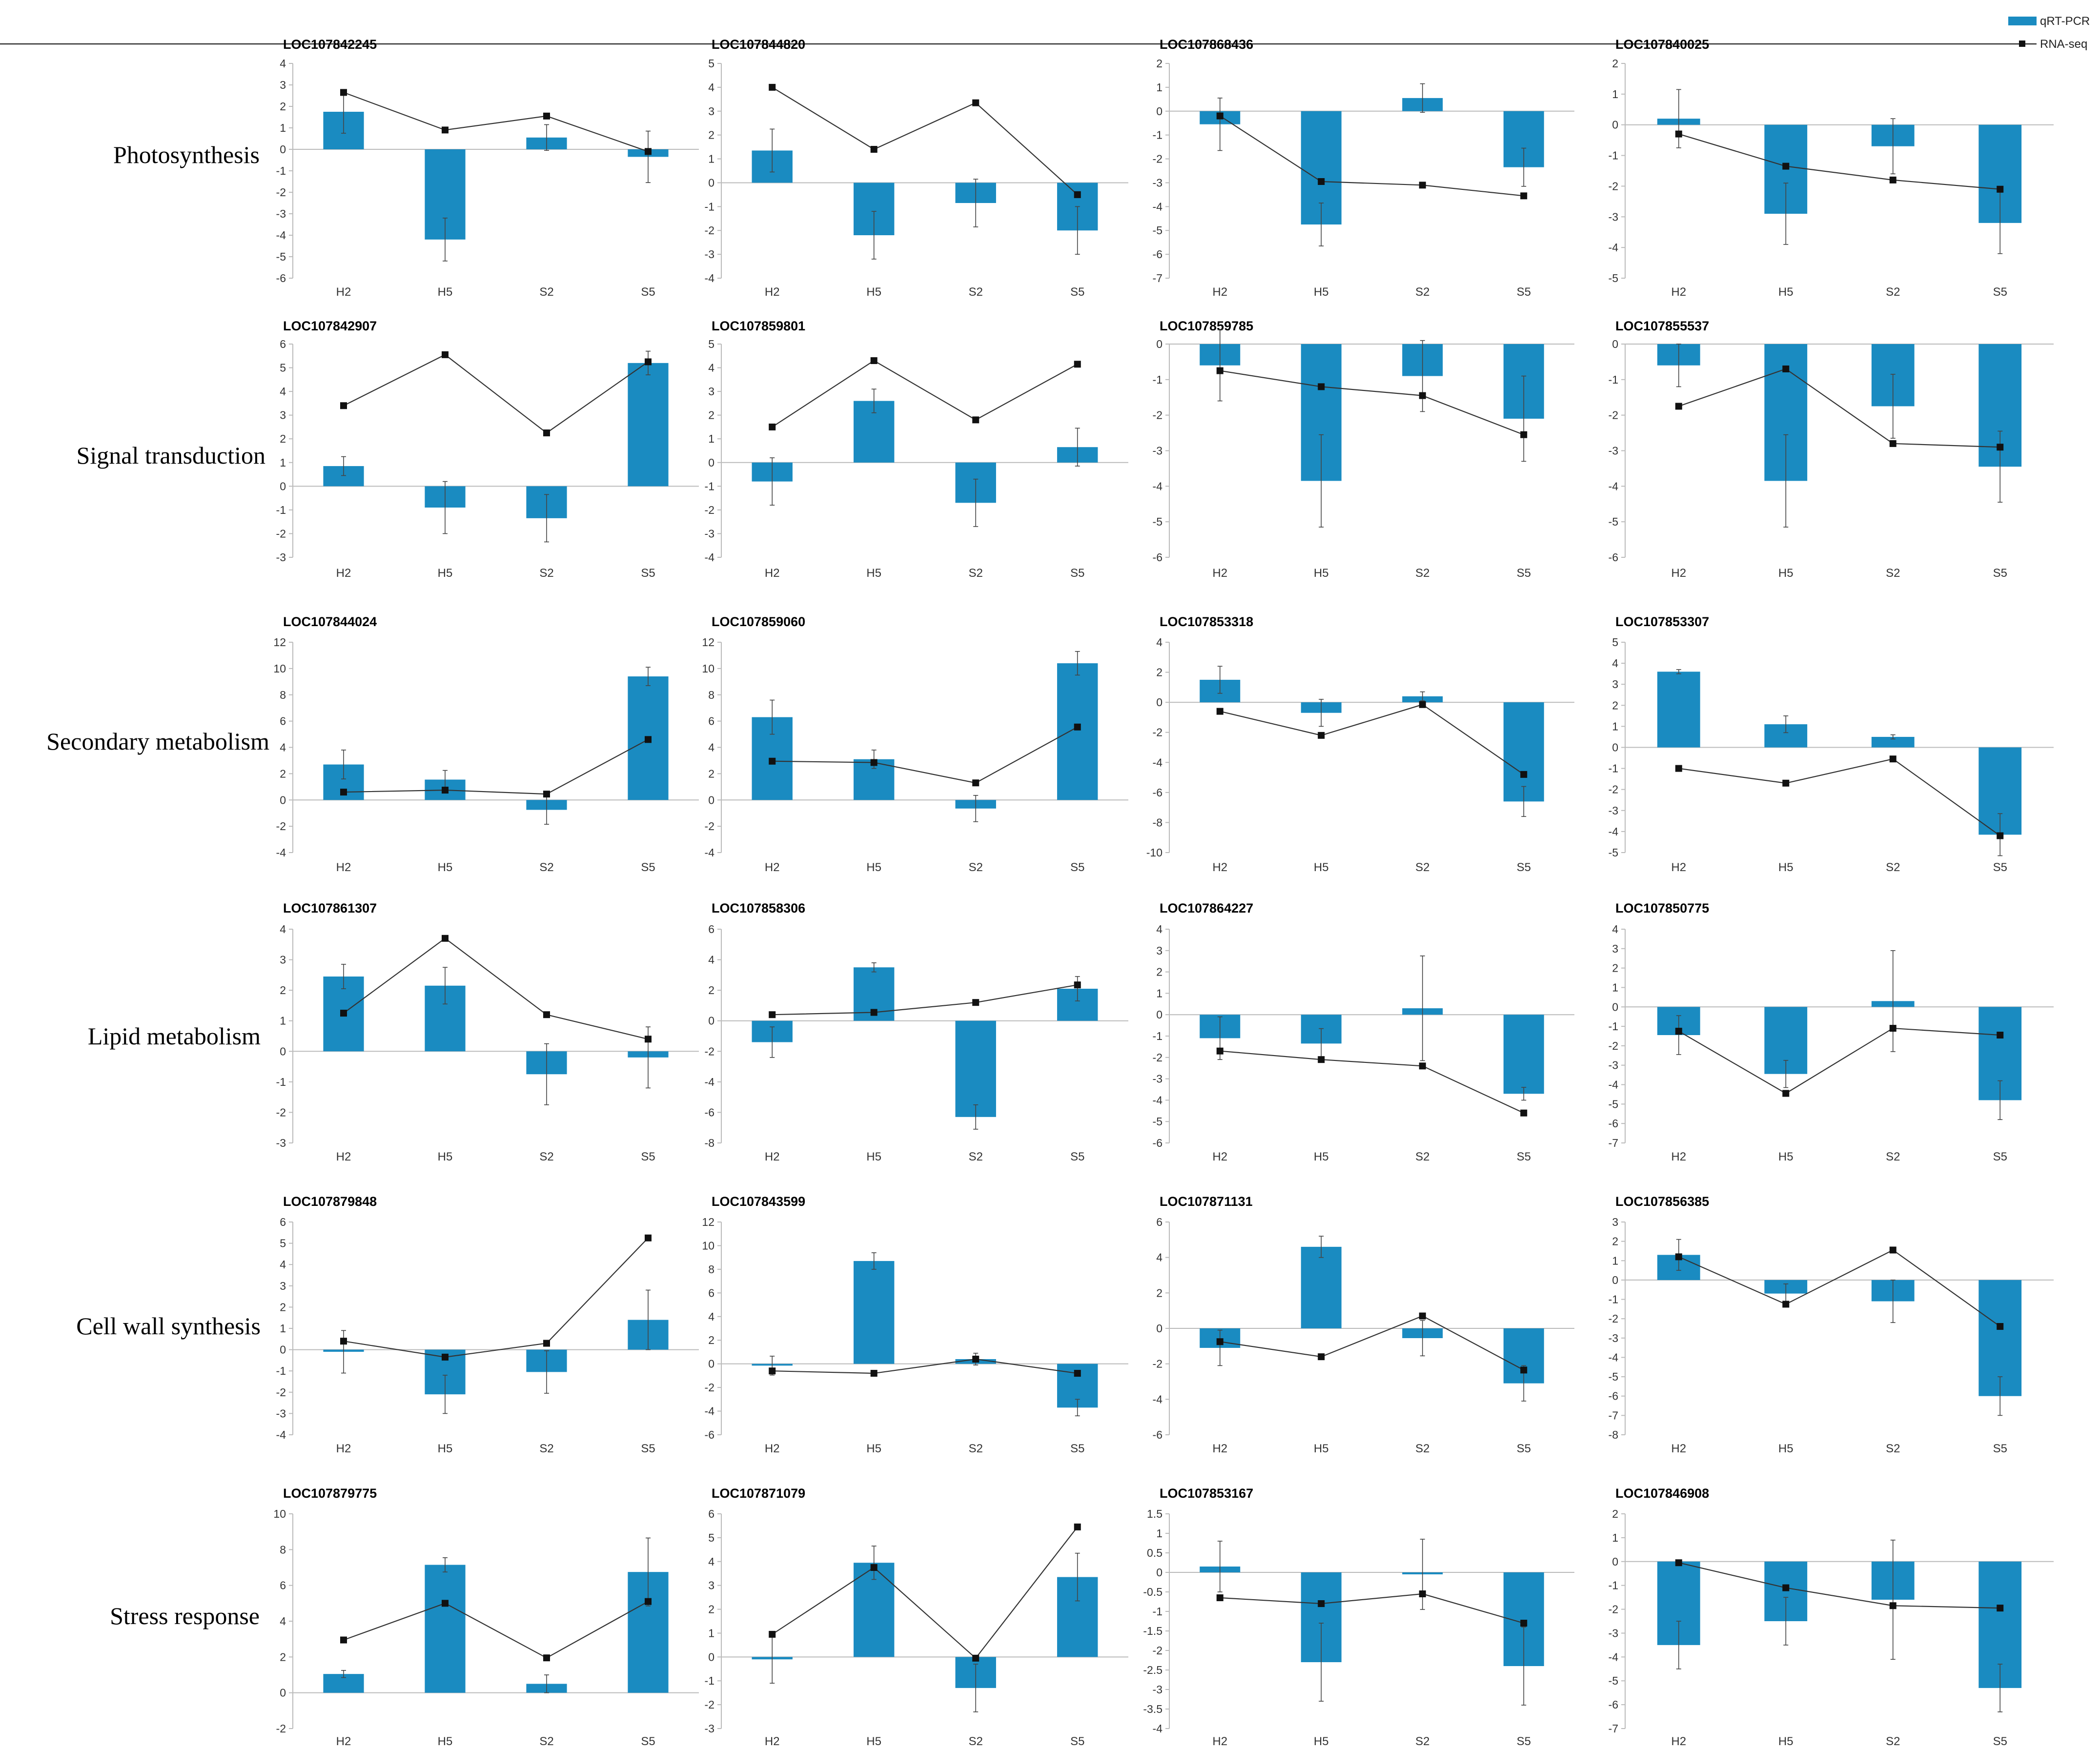  I want to click on chart-LOC107861307: LOC107861307 -3 -2 -1 0 1 2 3 4 H2 H5 S2 S5, so click(488, 1032).